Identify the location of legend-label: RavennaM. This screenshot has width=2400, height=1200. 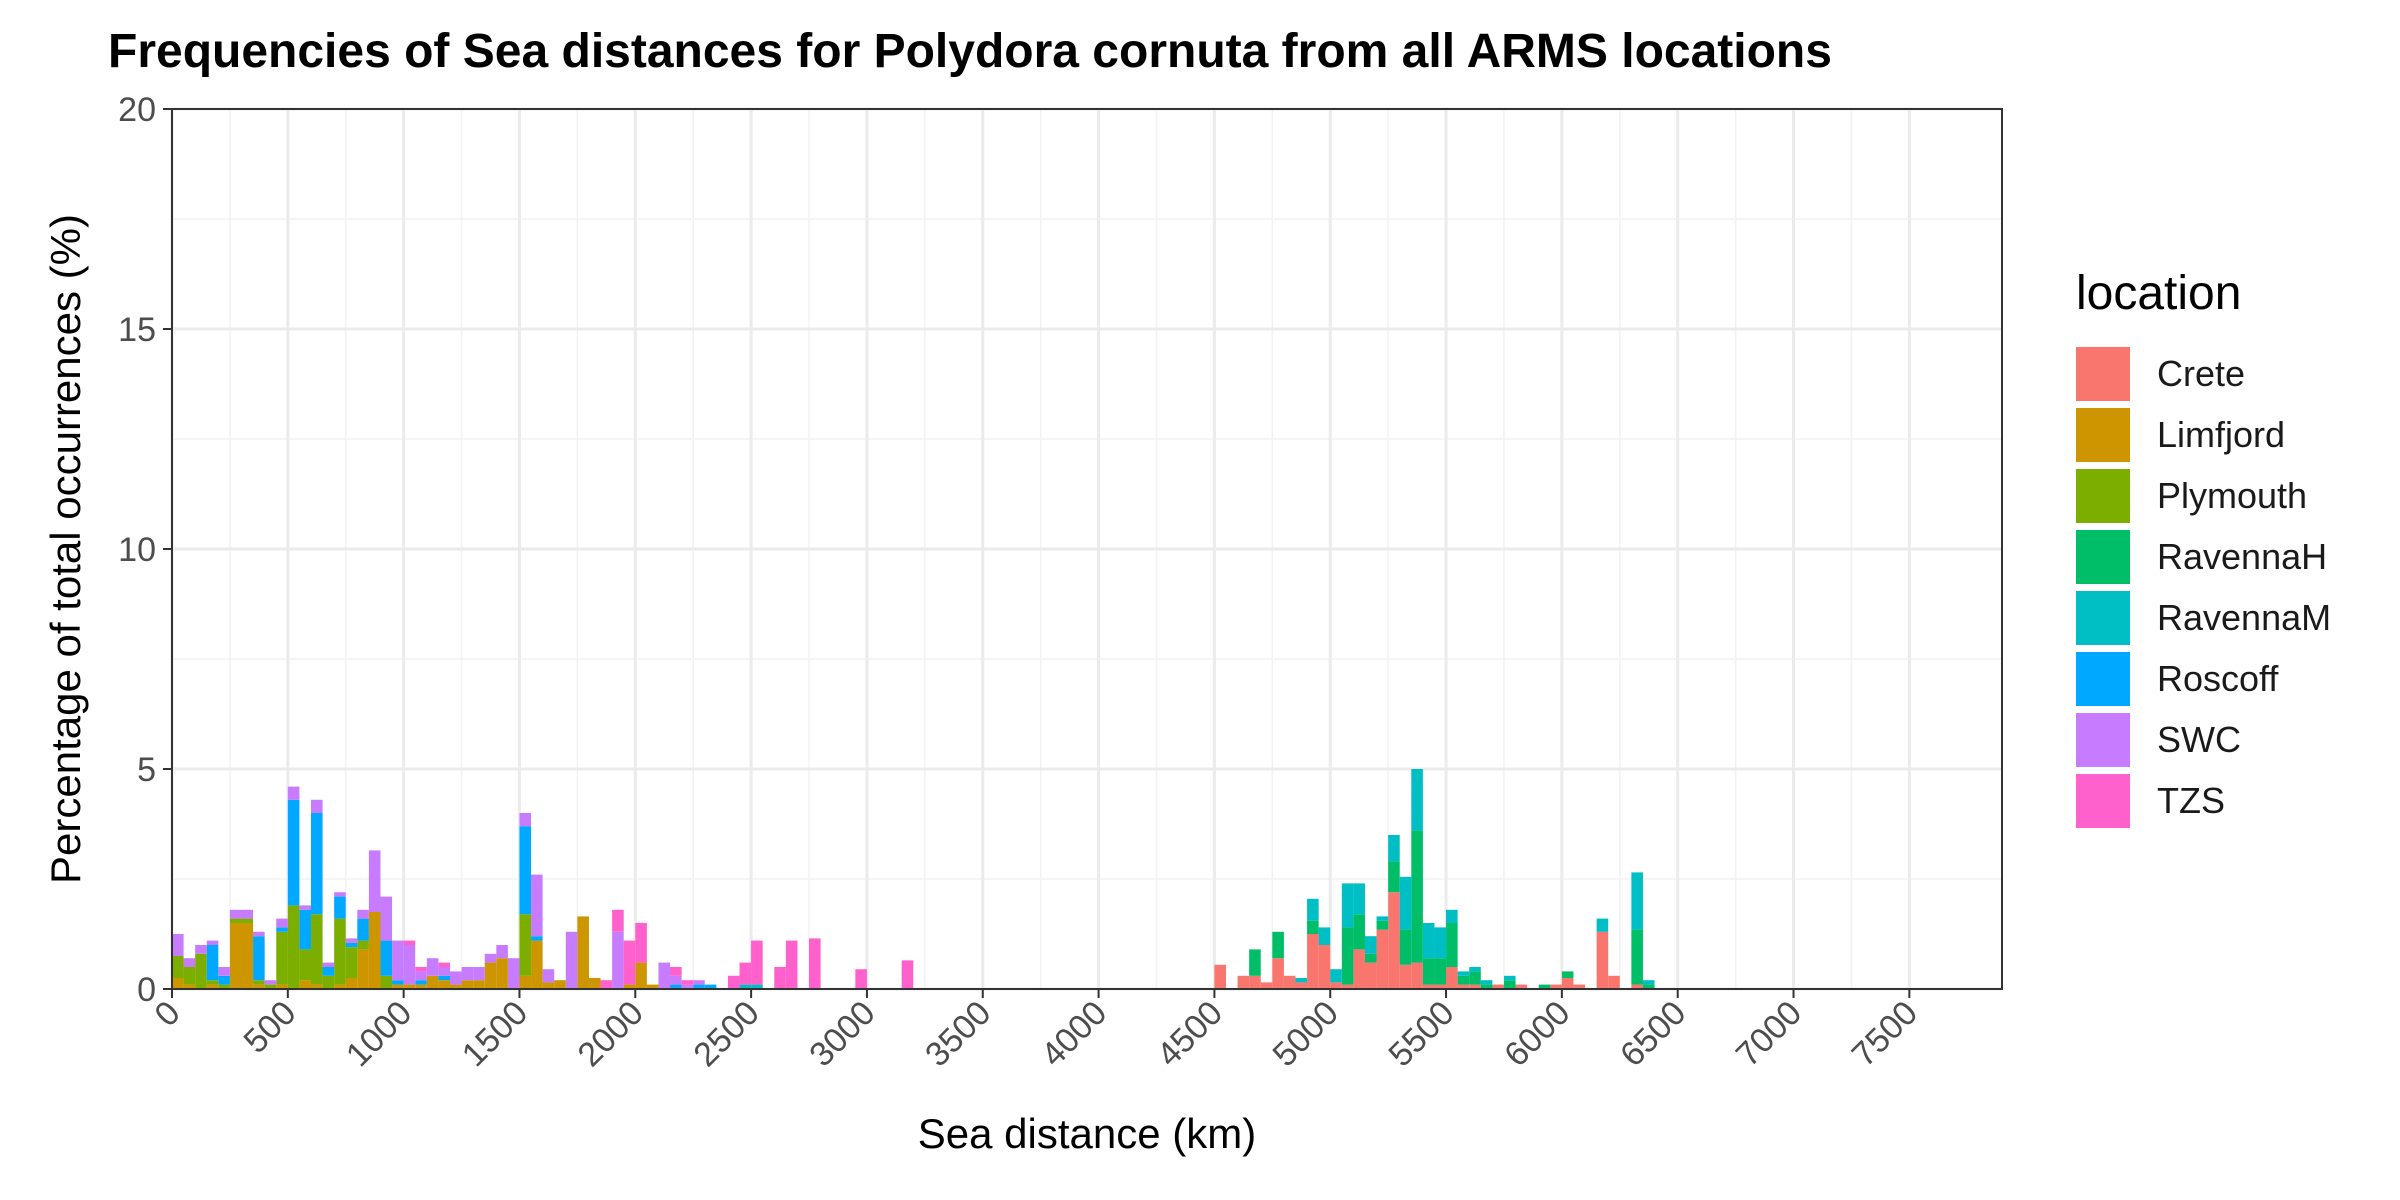
(2244, 617).